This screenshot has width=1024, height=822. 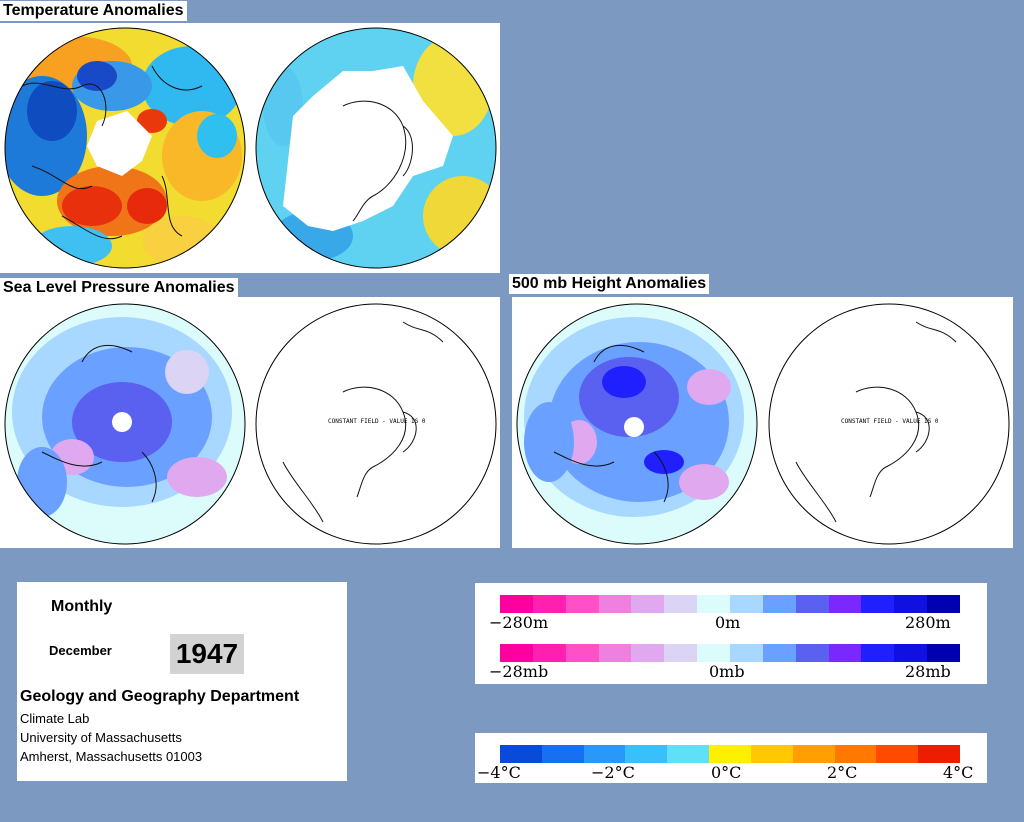 I want to click on month-label: December, so click(x=80, y=650).